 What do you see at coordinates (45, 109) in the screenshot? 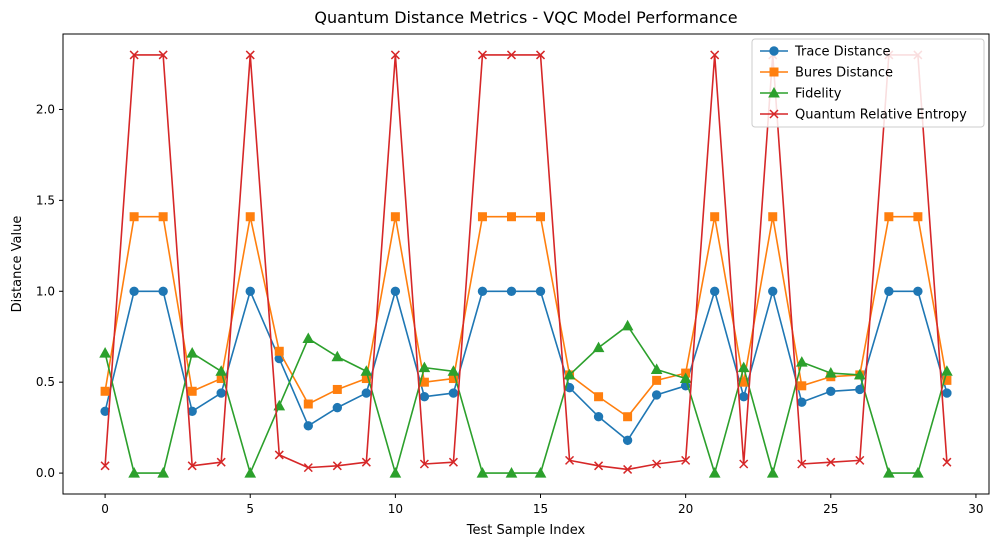
I see `y-tick-label: 2.0` at bounding box center [45, 109].